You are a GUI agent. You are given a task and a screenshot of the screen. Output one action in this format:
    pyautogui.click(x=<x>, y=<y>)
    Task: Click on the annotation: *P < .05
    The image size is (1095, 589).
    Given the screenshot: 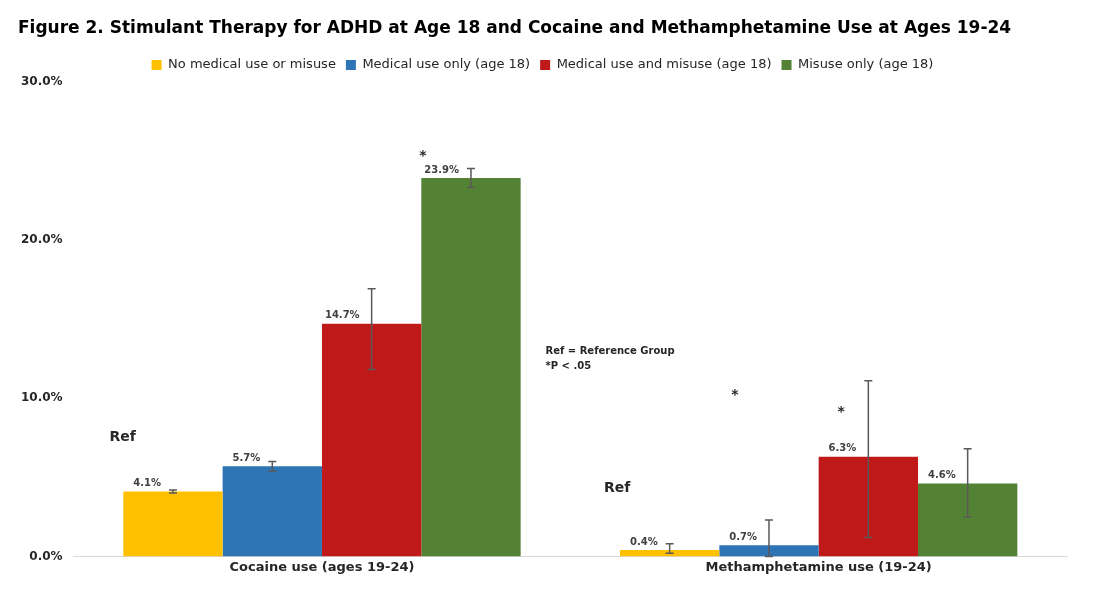 What is the action you would take?
    pyautogui.click(x=568, y=365)
    